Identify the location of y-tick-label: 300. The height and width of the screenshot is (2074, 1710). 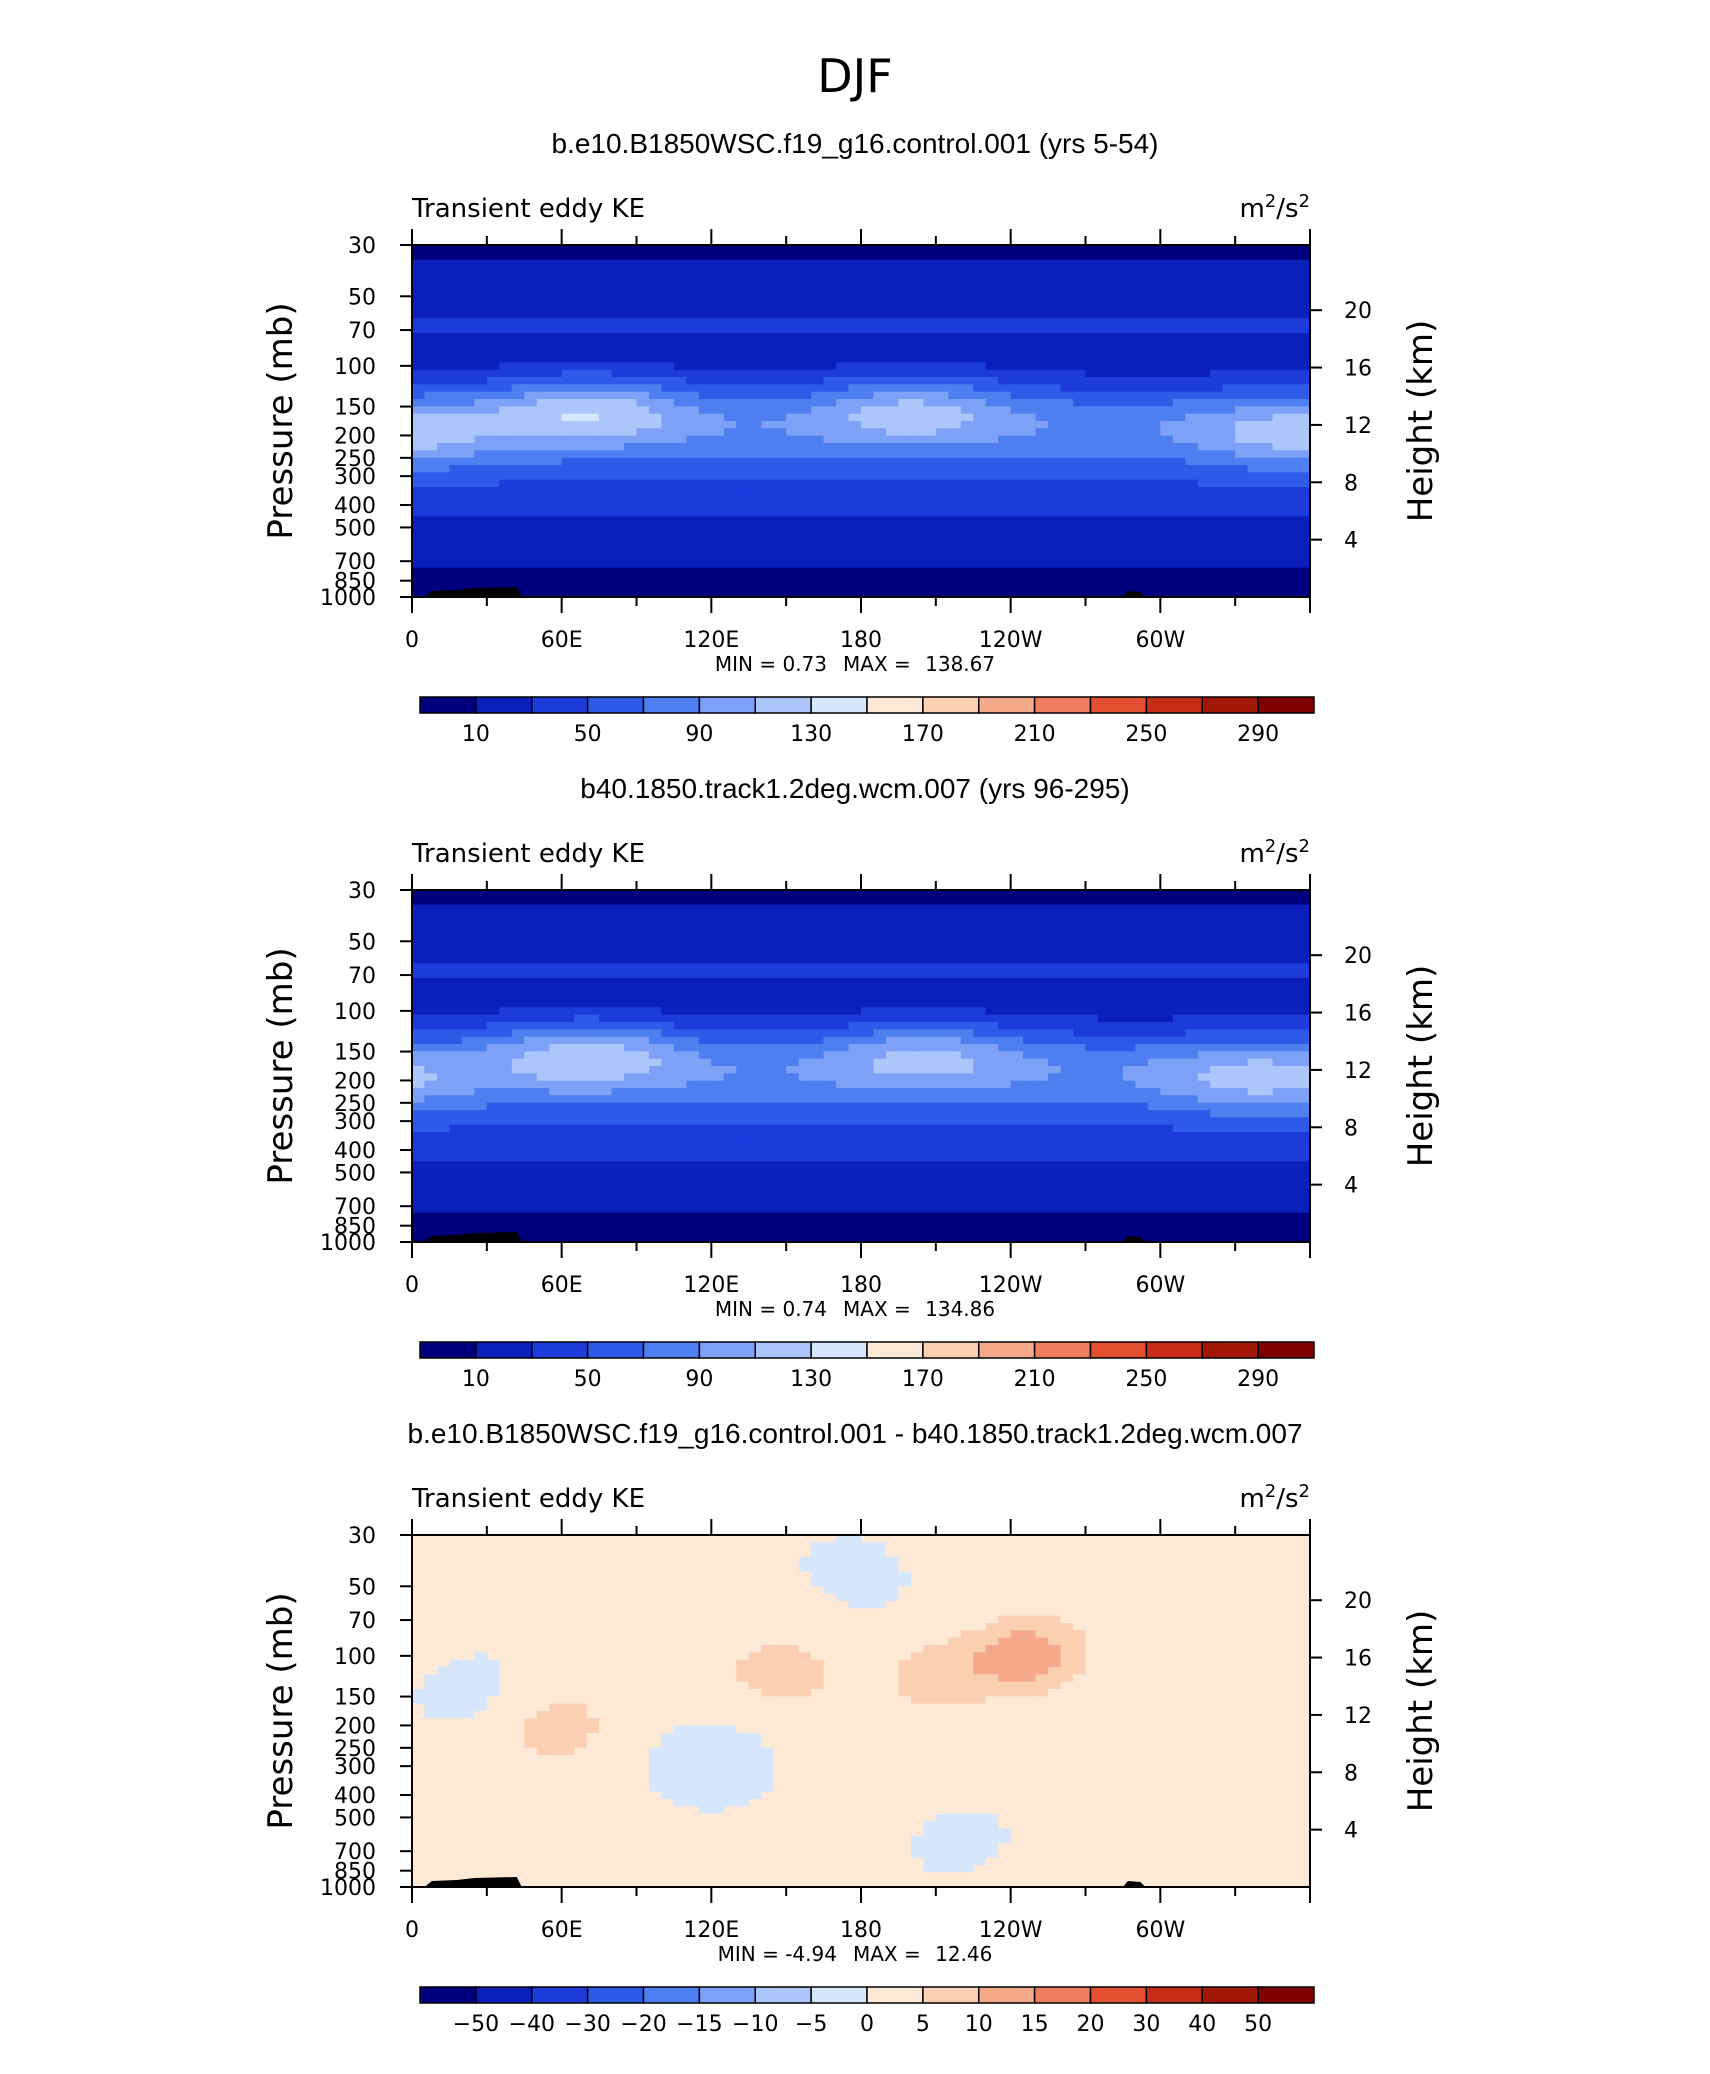
(355, 477).